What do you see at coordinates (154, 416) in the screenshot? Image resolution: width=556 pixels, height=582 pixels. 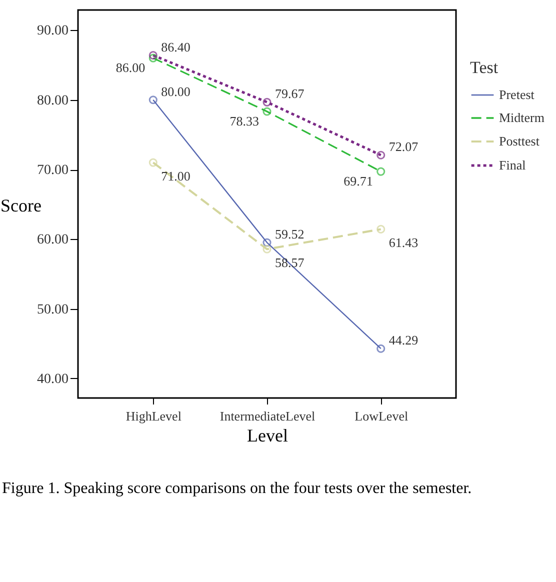 I see `x-tick-label: HighLevel` at bounding box center [154, 416].